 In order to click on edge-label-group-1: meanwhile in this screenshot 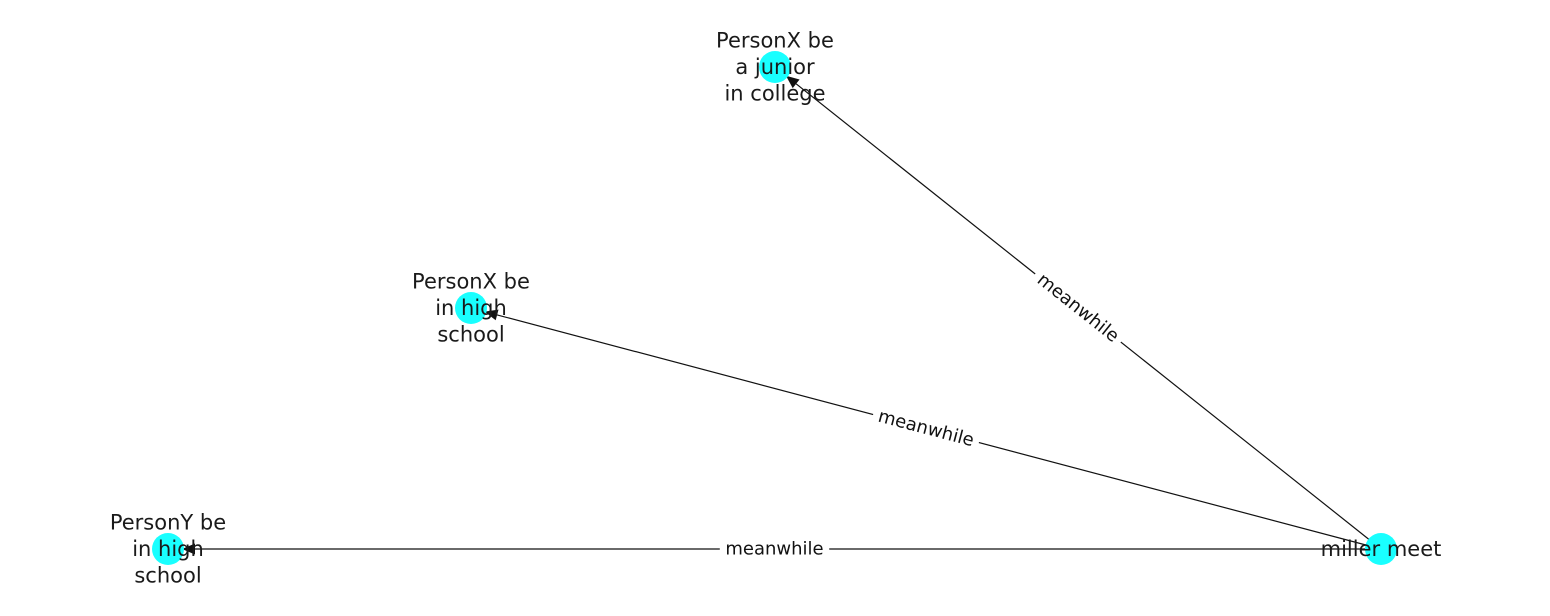, I will do `click(926, 428)`.